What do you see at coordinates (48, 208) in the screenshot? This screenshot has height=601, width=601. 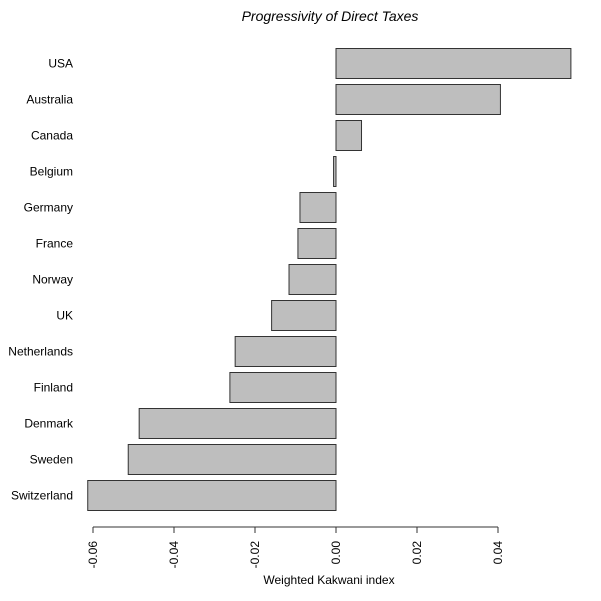 I see `category-label: Germany` at bounding box center [48, 208].